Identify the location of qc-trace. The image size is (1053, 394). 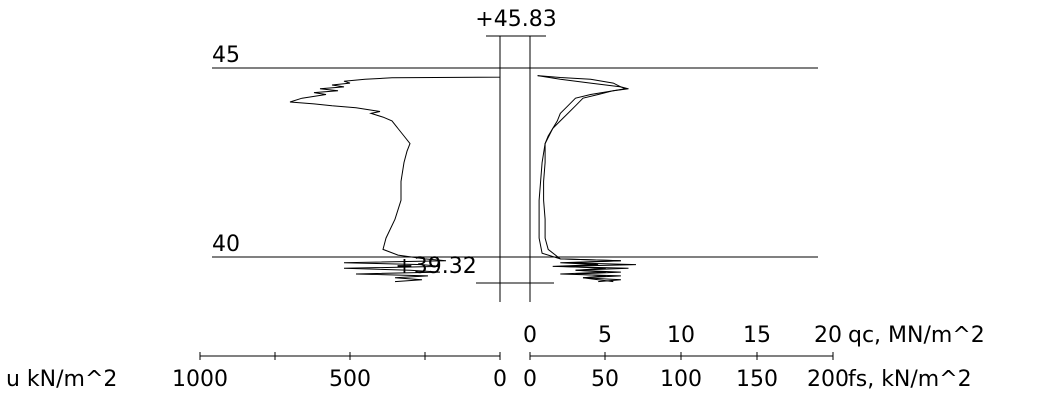
(583, 179).